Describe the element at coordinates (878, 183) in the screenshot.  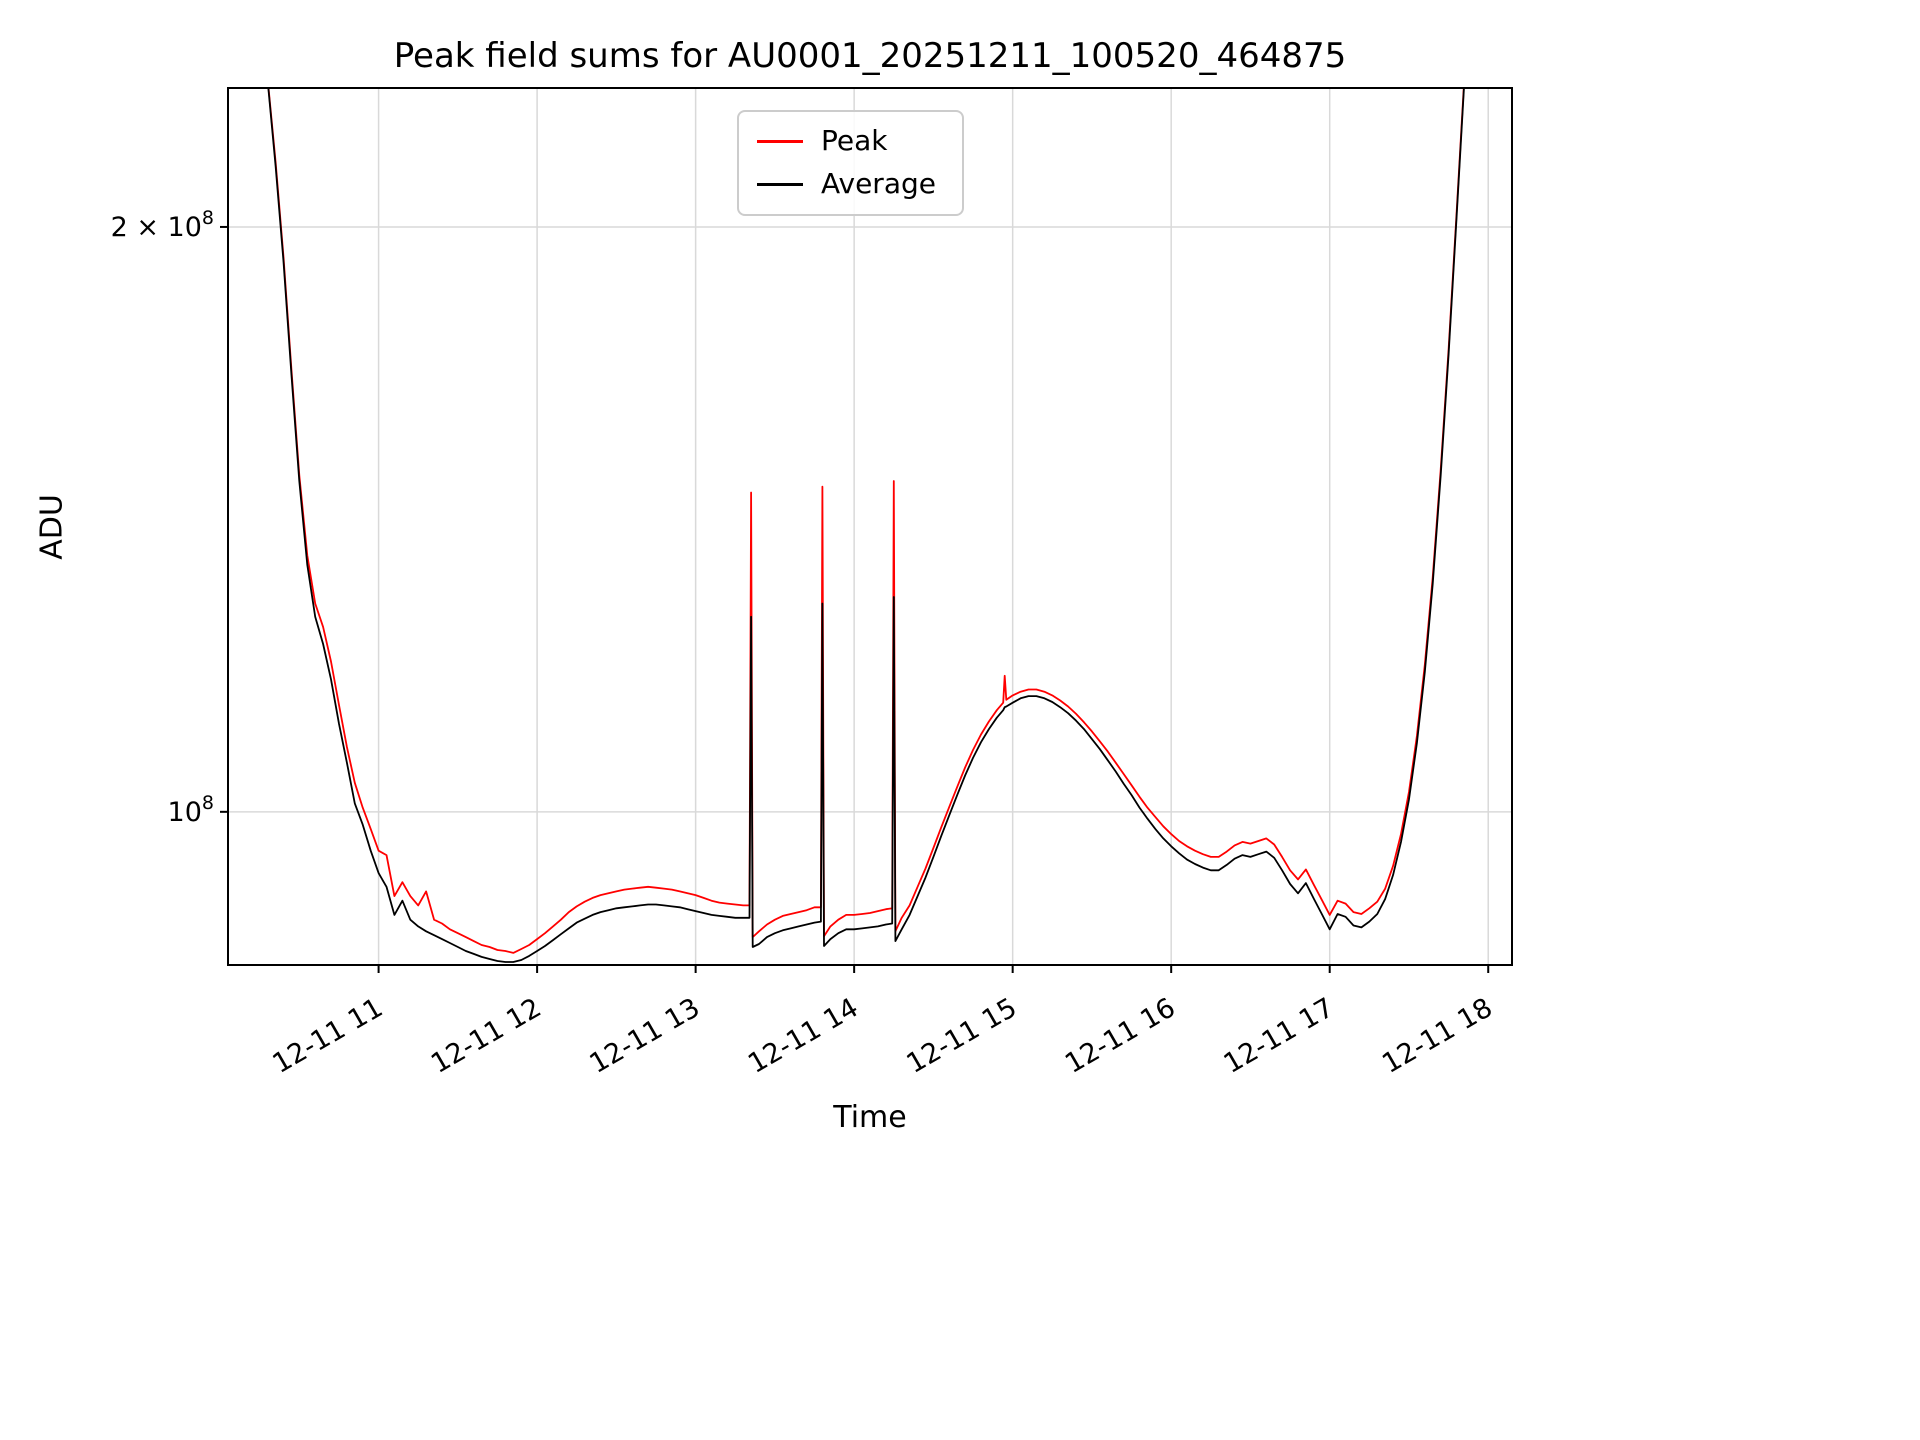
I see `legend-label-average: Average` at that location.